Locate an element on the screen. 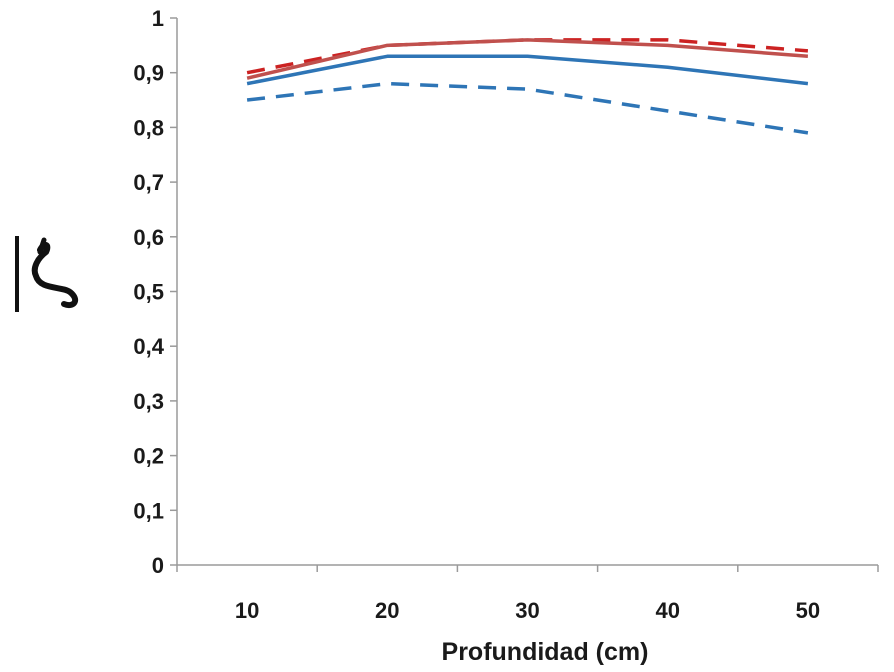 The height and width of the screenshot is (672, 894). x-tick-label: 30 is located at coordinates (527, 610).